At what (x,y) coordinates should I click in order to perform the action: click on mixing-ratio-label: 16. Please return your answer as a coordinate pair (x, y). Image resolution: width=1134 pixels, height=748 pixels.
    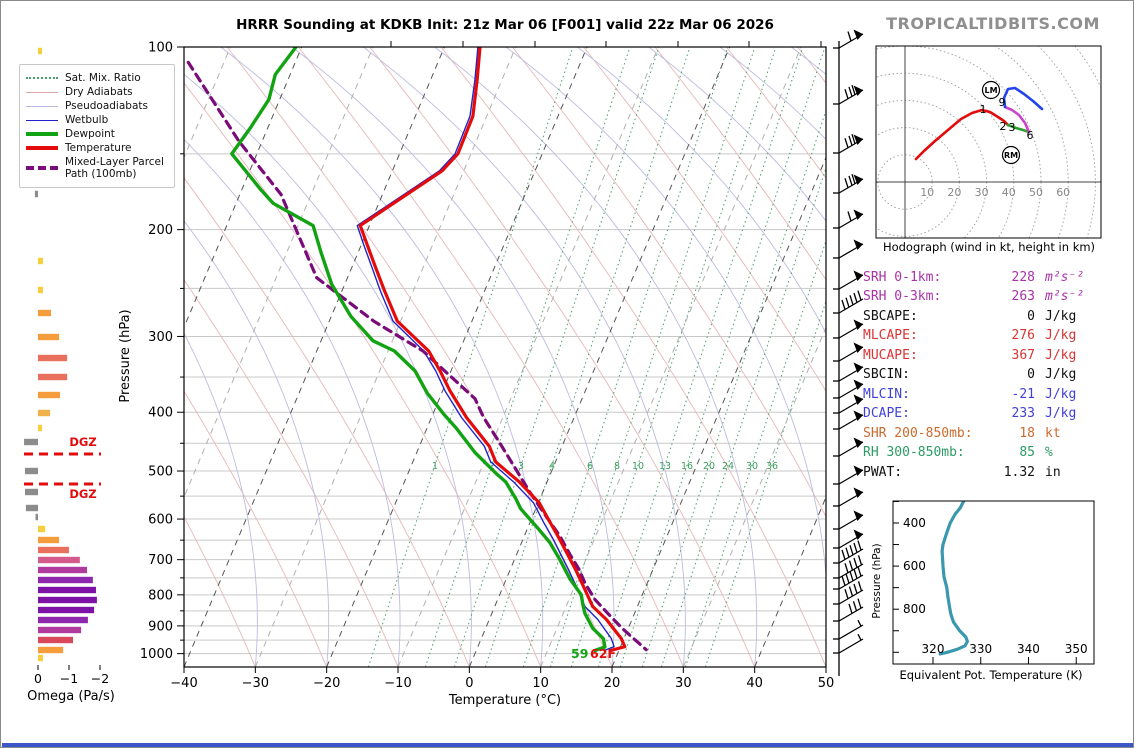
    Looking at the image, I should click on (687, 466).